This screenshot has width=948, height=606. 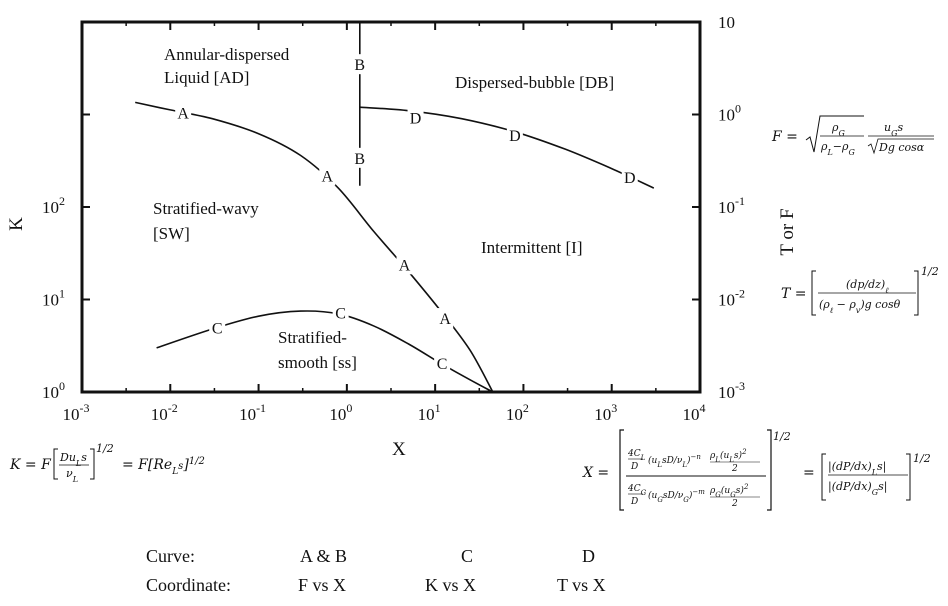 I want to click on curve-d, so click(x=507, y=147).